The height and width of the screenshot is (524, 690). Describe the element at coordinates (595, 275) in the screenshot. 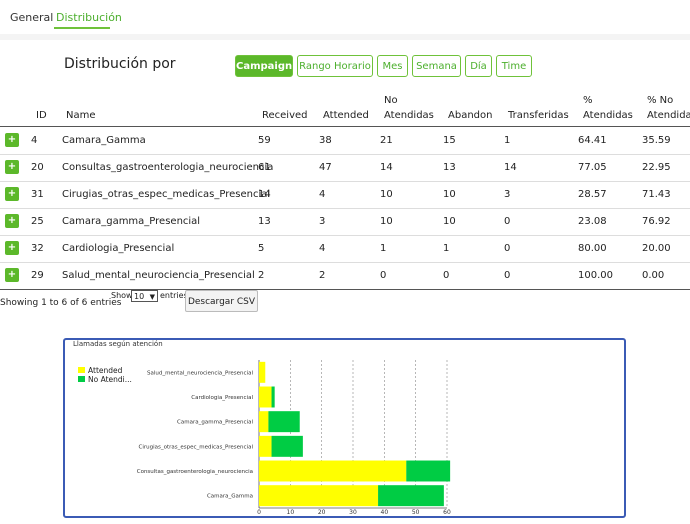

I see `cell-pct-atendidas: 100.00` at that location.